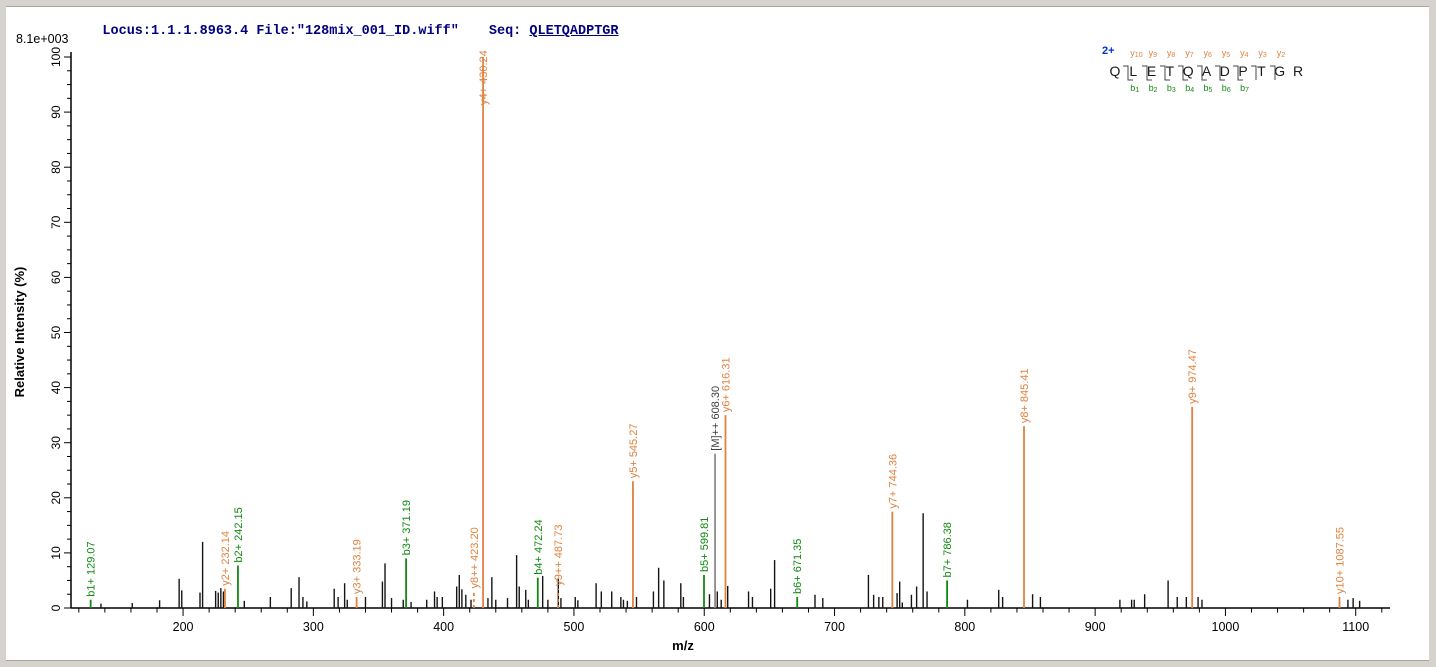 The height and width of the screenshot is (667, 1436). Describe the element at coordinates (19, 332) in the screenshot. I see `y-axis-title: Relative Intensity (%)` at that location.